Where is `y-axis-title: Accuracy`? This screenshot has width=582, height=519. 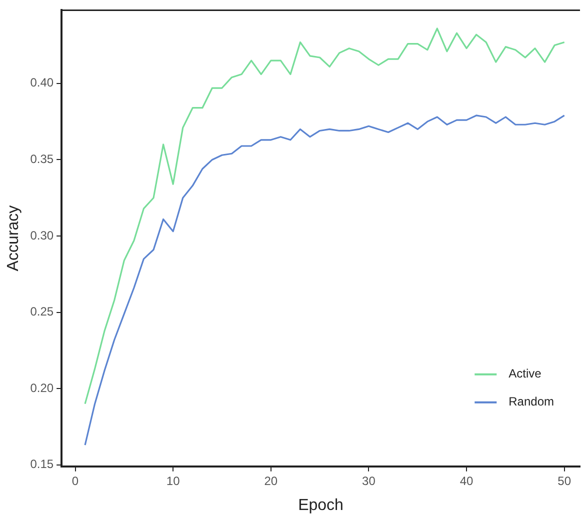
y-axis-title: Accuracy is located at coordinates (13, 238).